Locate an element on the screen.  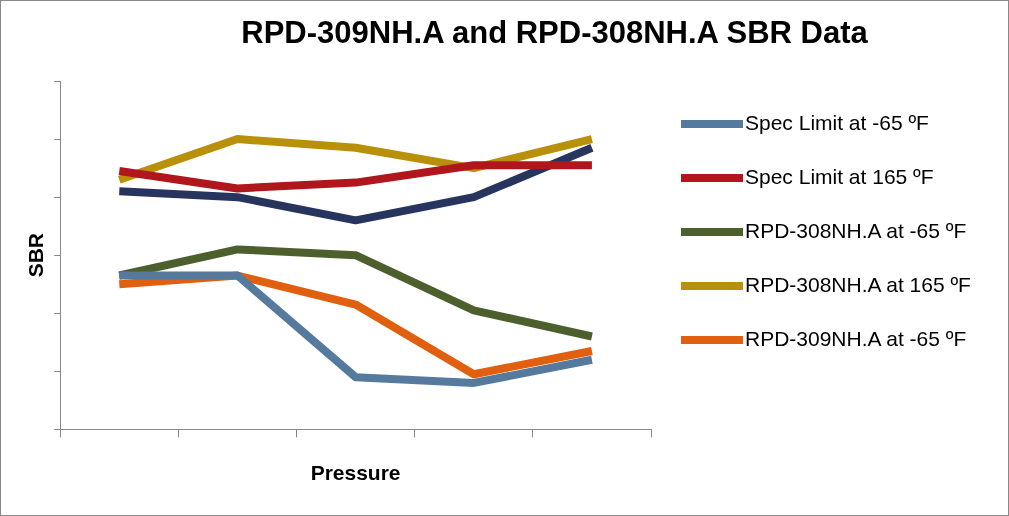
y-axis-title: SBR is located at coordinates (36, 255).